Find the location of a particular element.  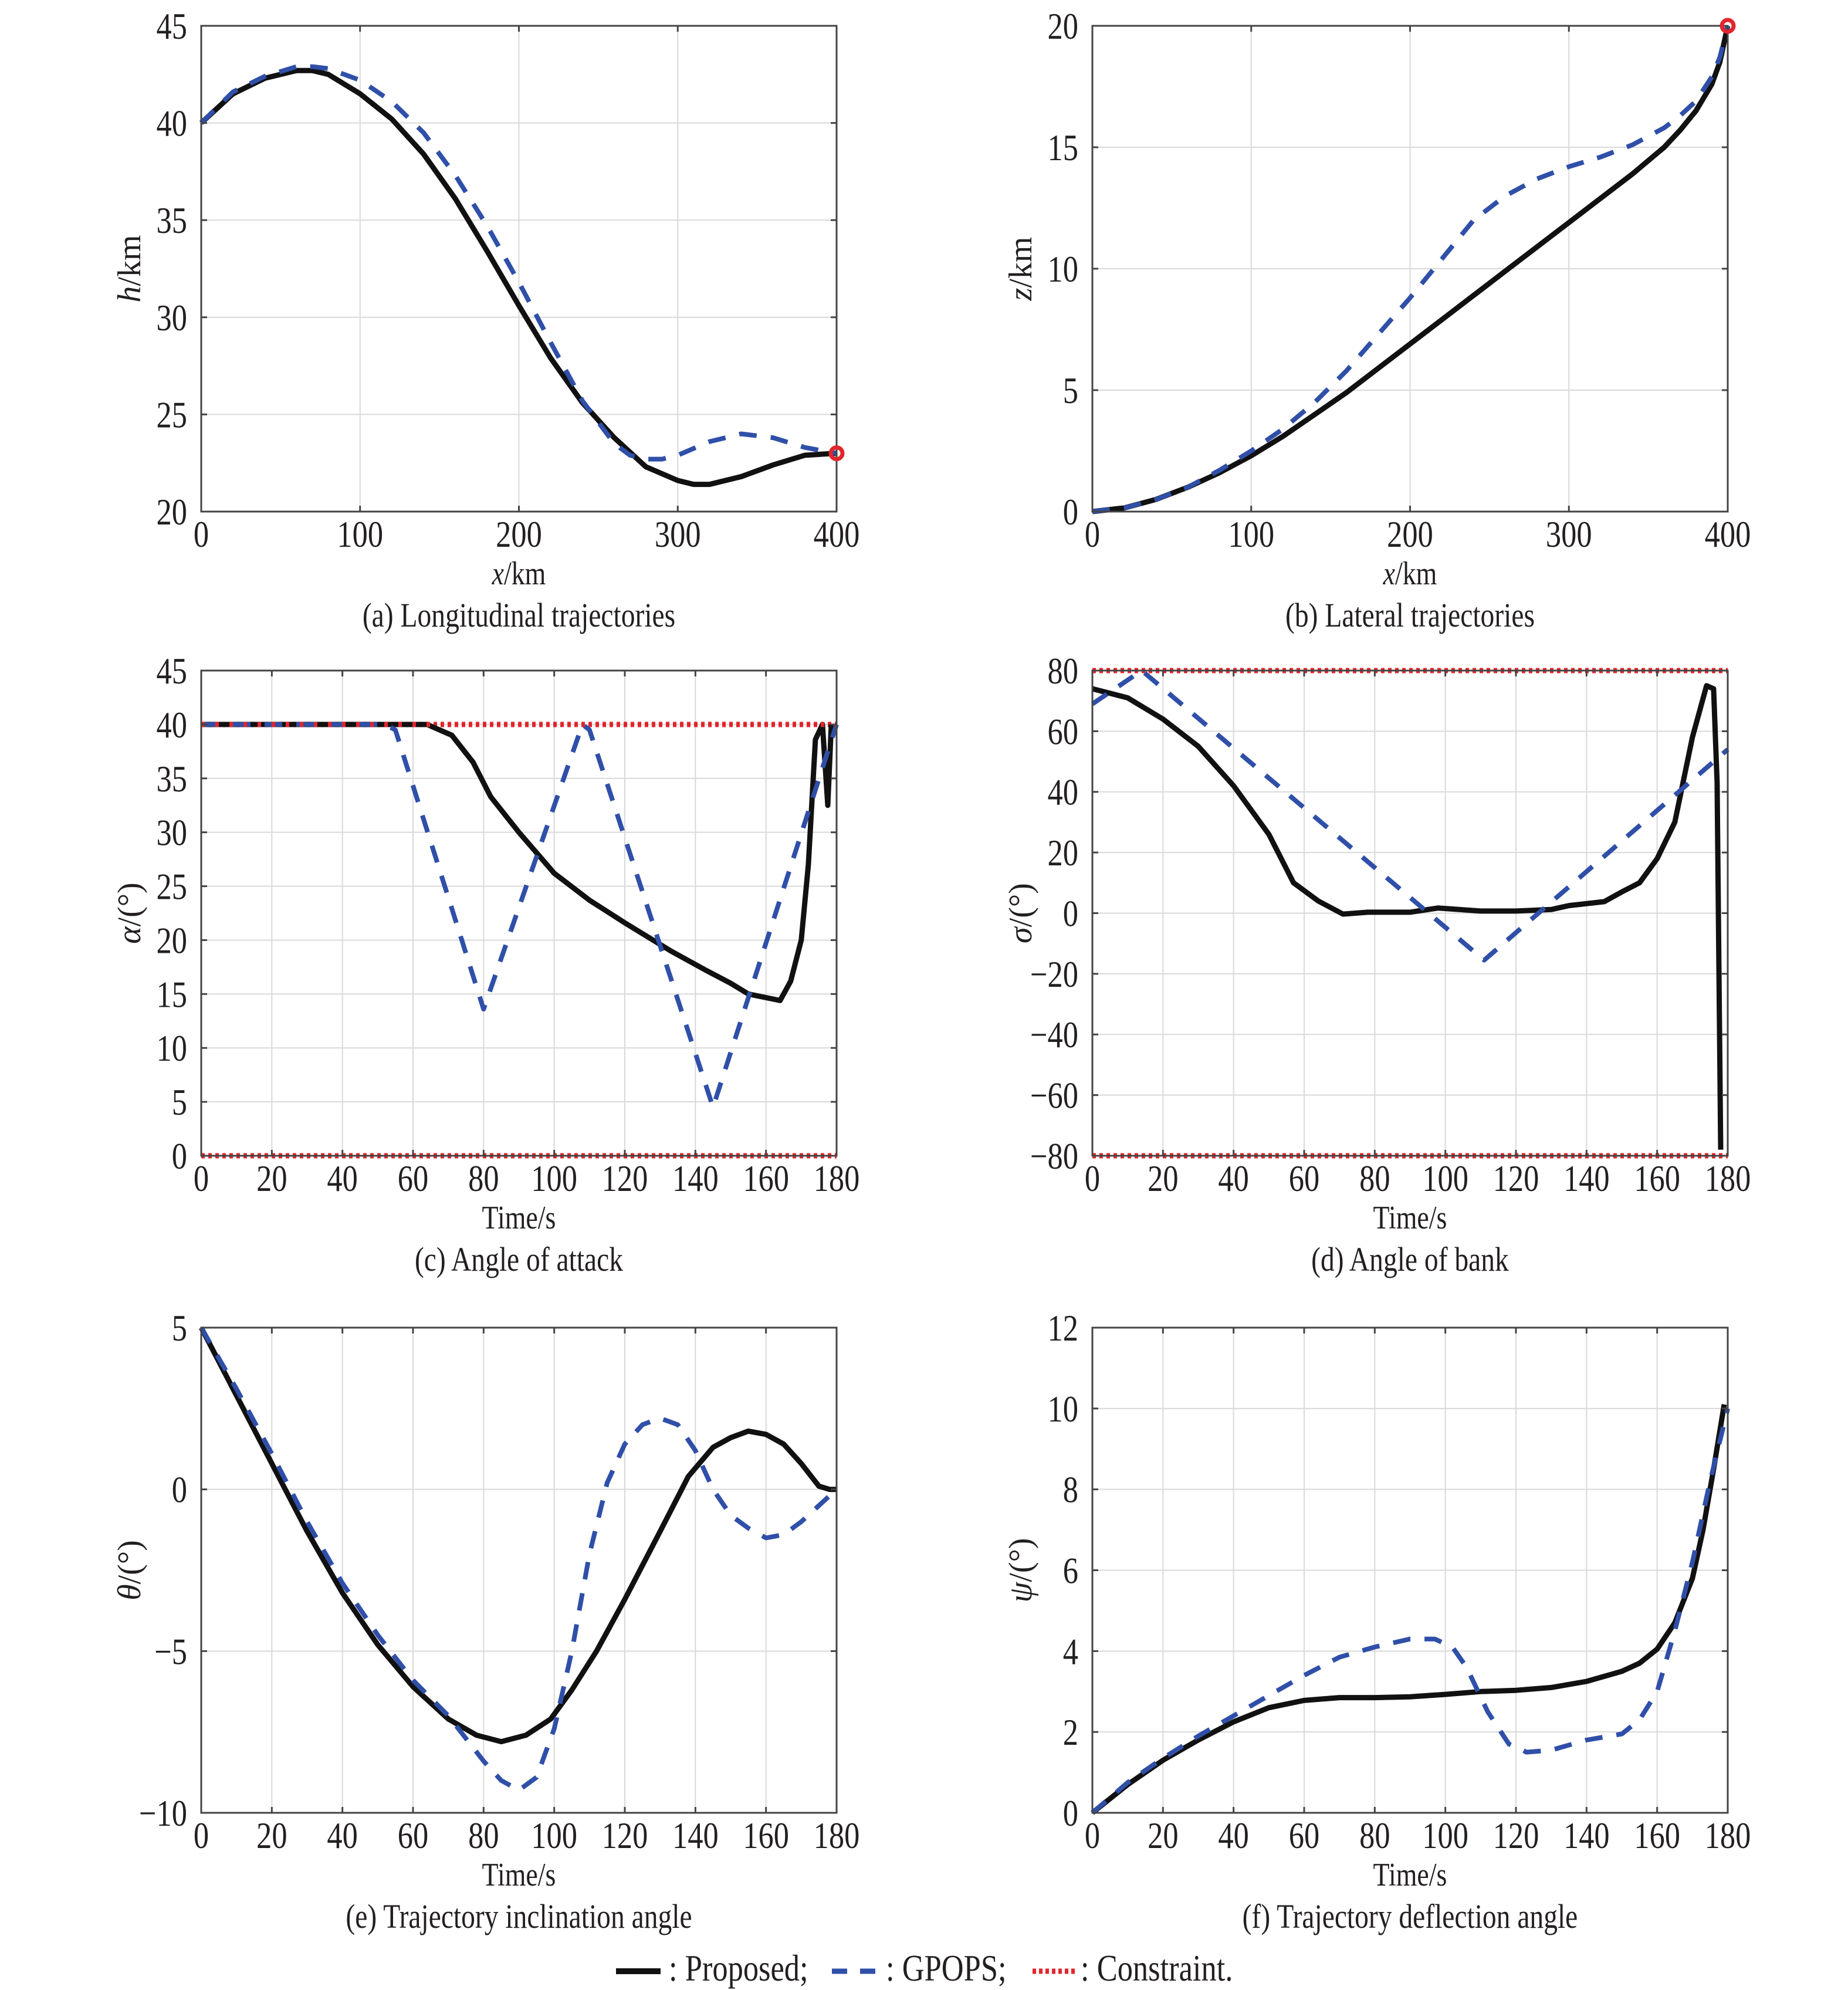

y-axis-label: z/km is located at coordinates (1021, 269).